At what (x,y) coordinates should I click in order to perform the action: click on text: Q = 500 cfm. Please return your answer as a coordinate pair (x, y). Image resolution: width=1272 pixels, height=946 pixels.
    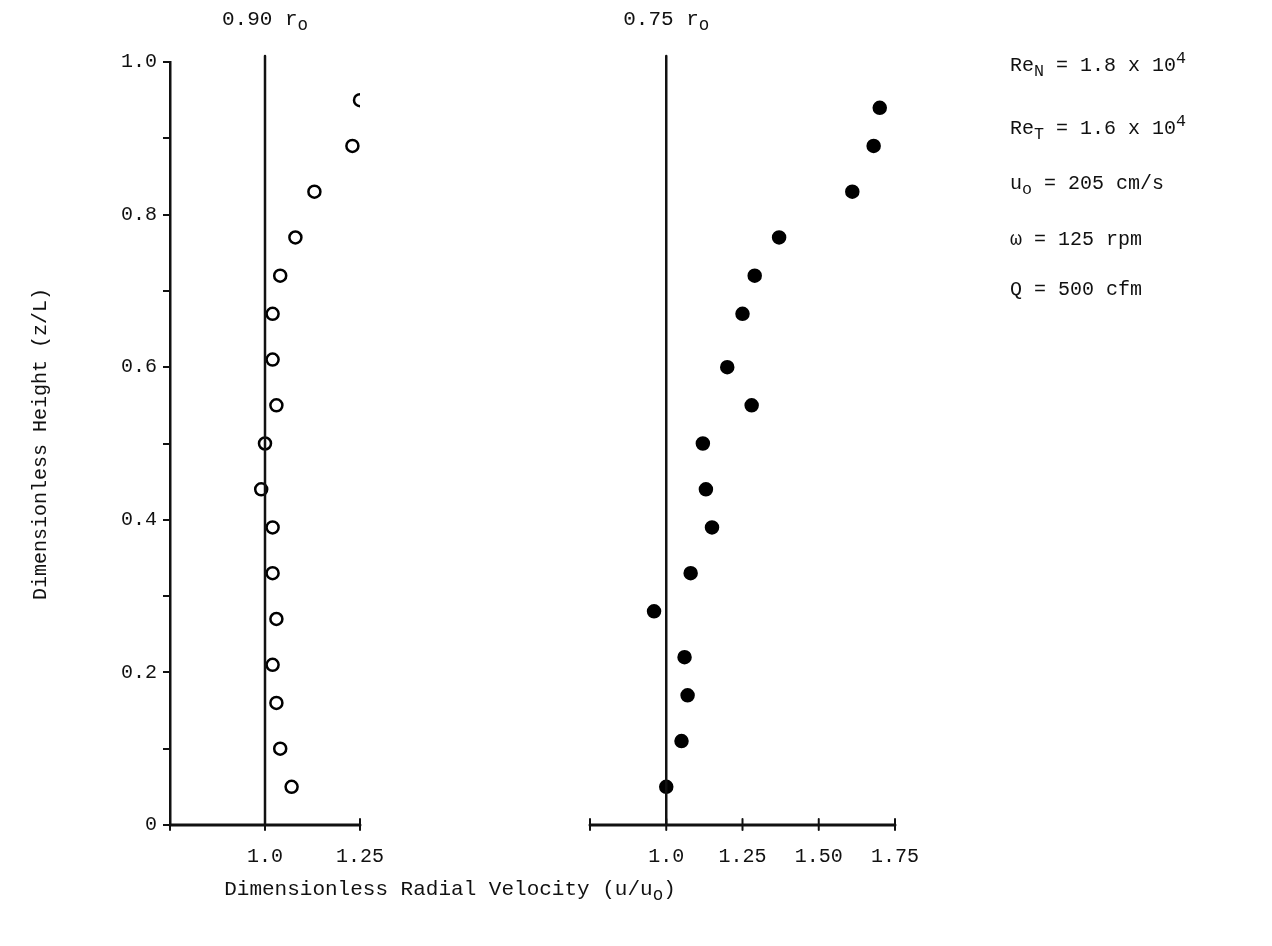
    Looking at the image, I should click on (1077, 290).